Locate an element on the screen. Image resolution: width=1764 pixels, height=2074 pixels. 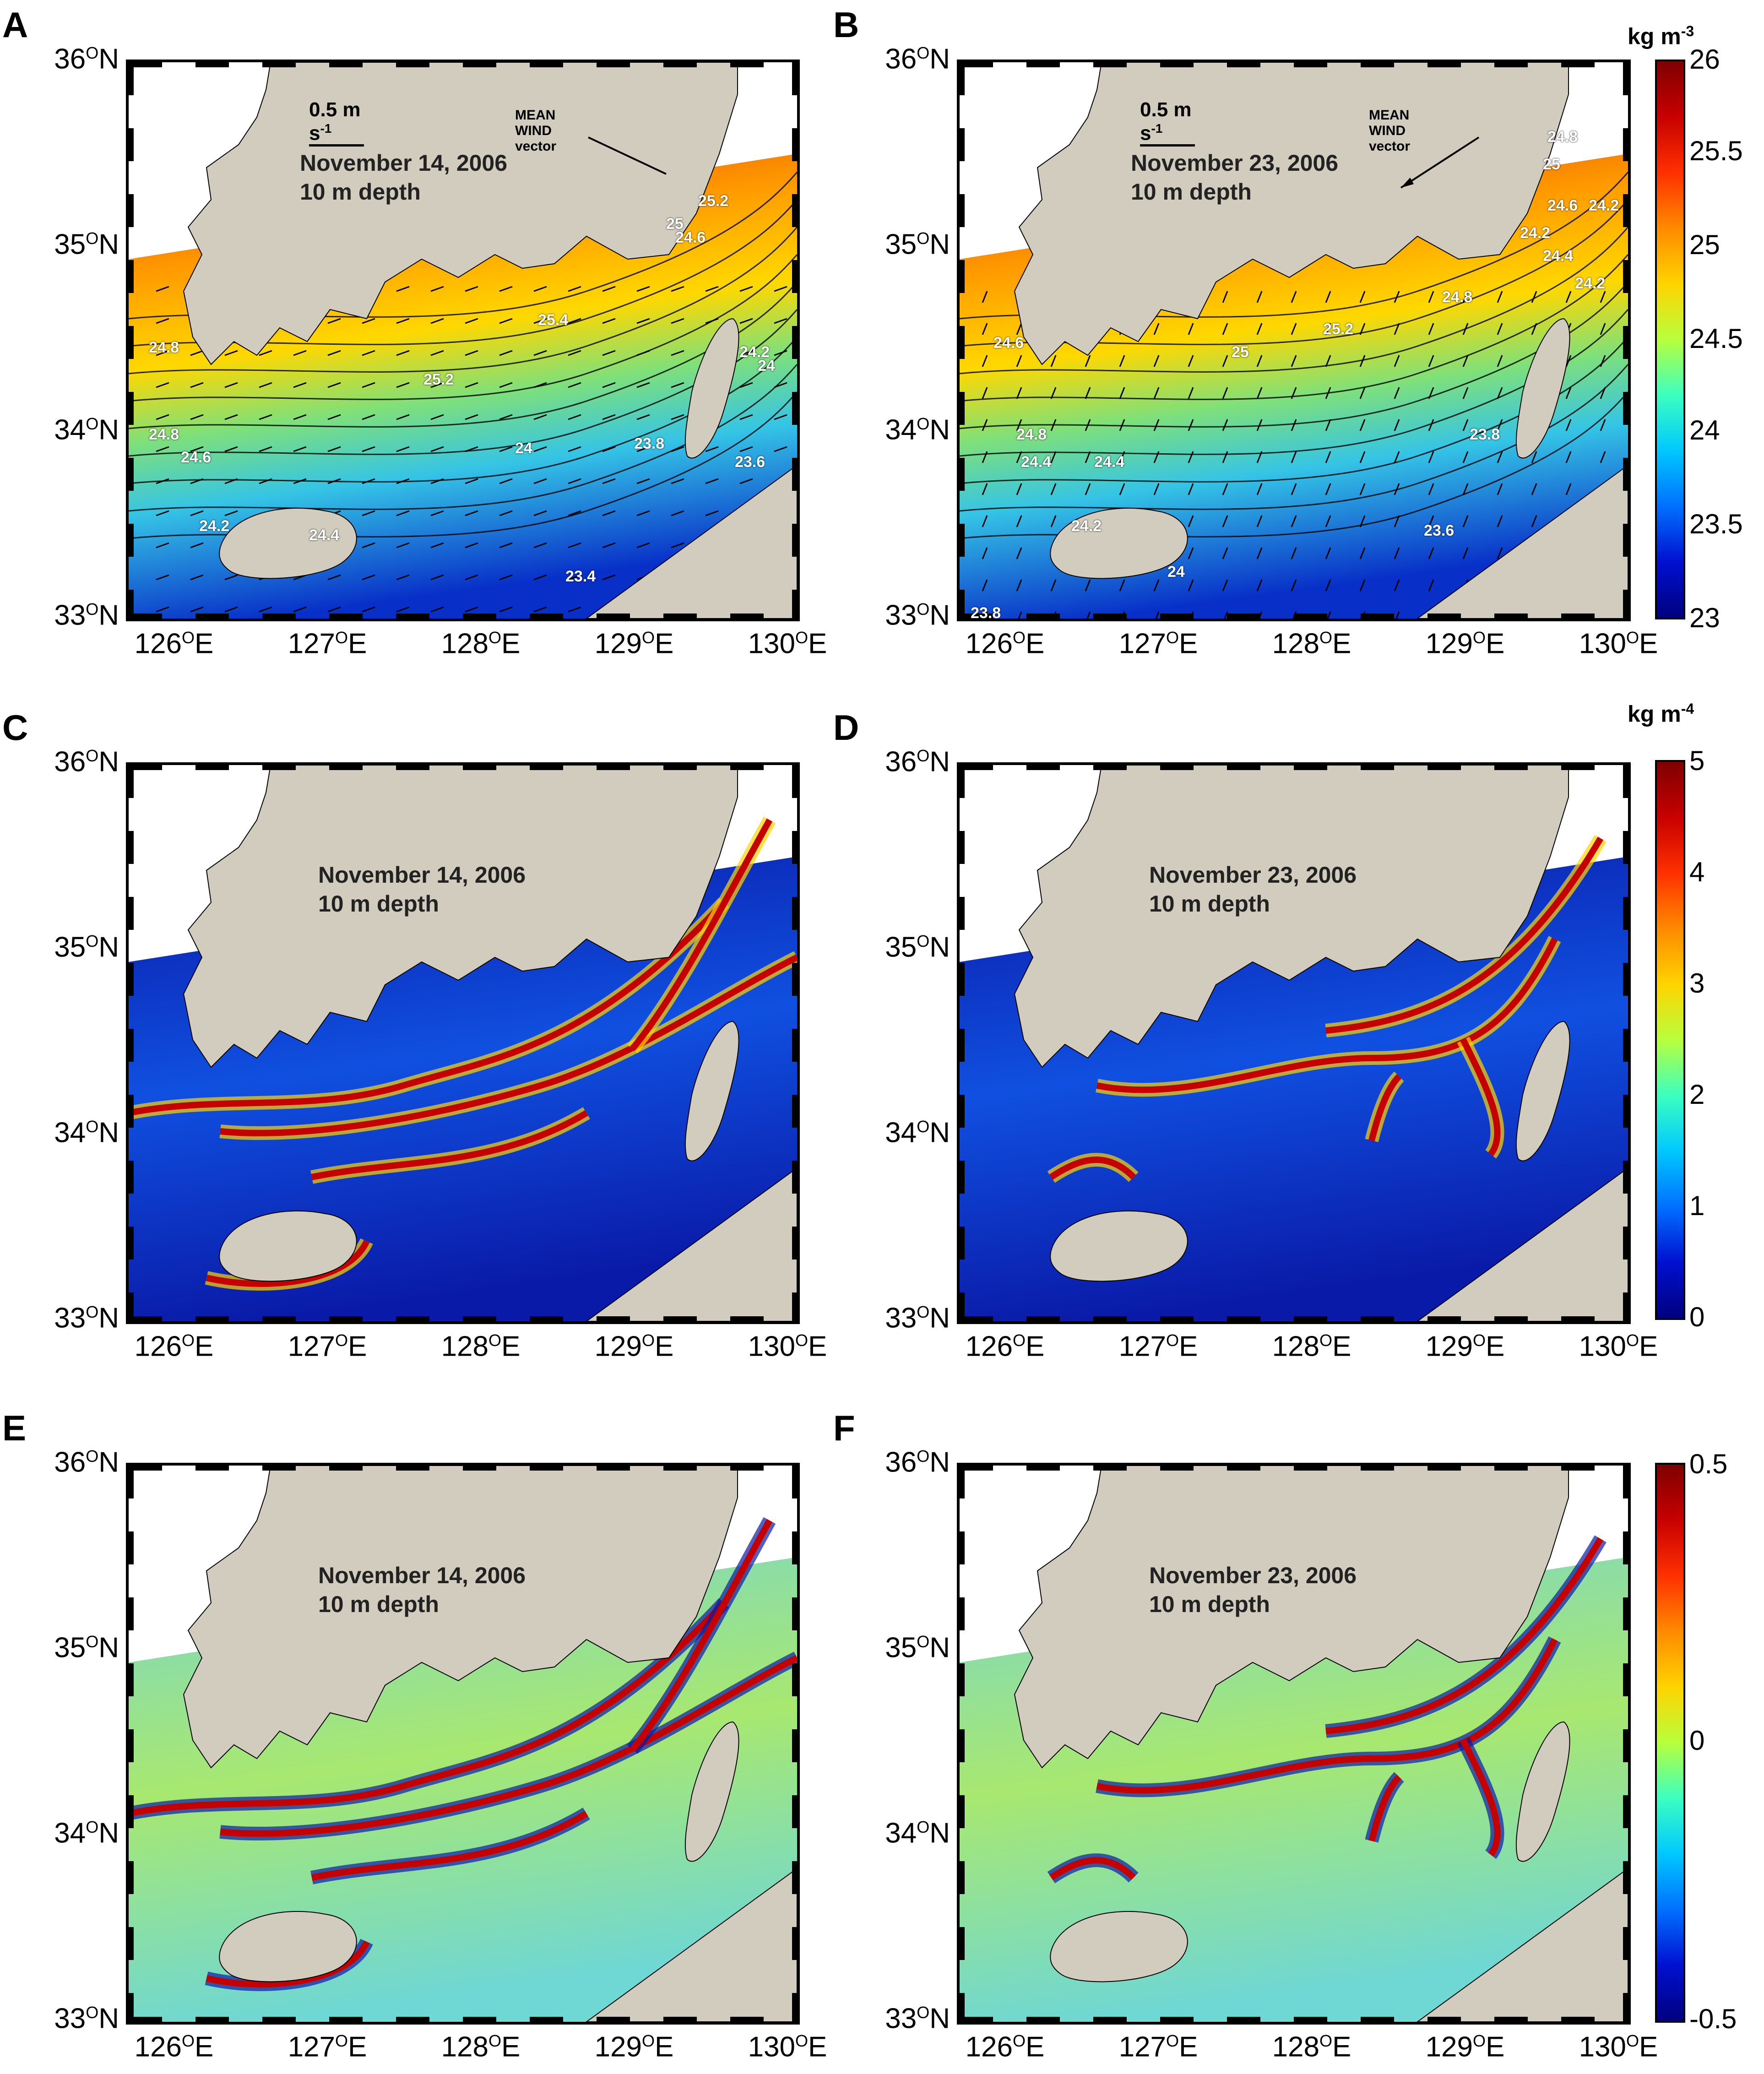
panel-letter: E is located at coordinates (14, 1428).